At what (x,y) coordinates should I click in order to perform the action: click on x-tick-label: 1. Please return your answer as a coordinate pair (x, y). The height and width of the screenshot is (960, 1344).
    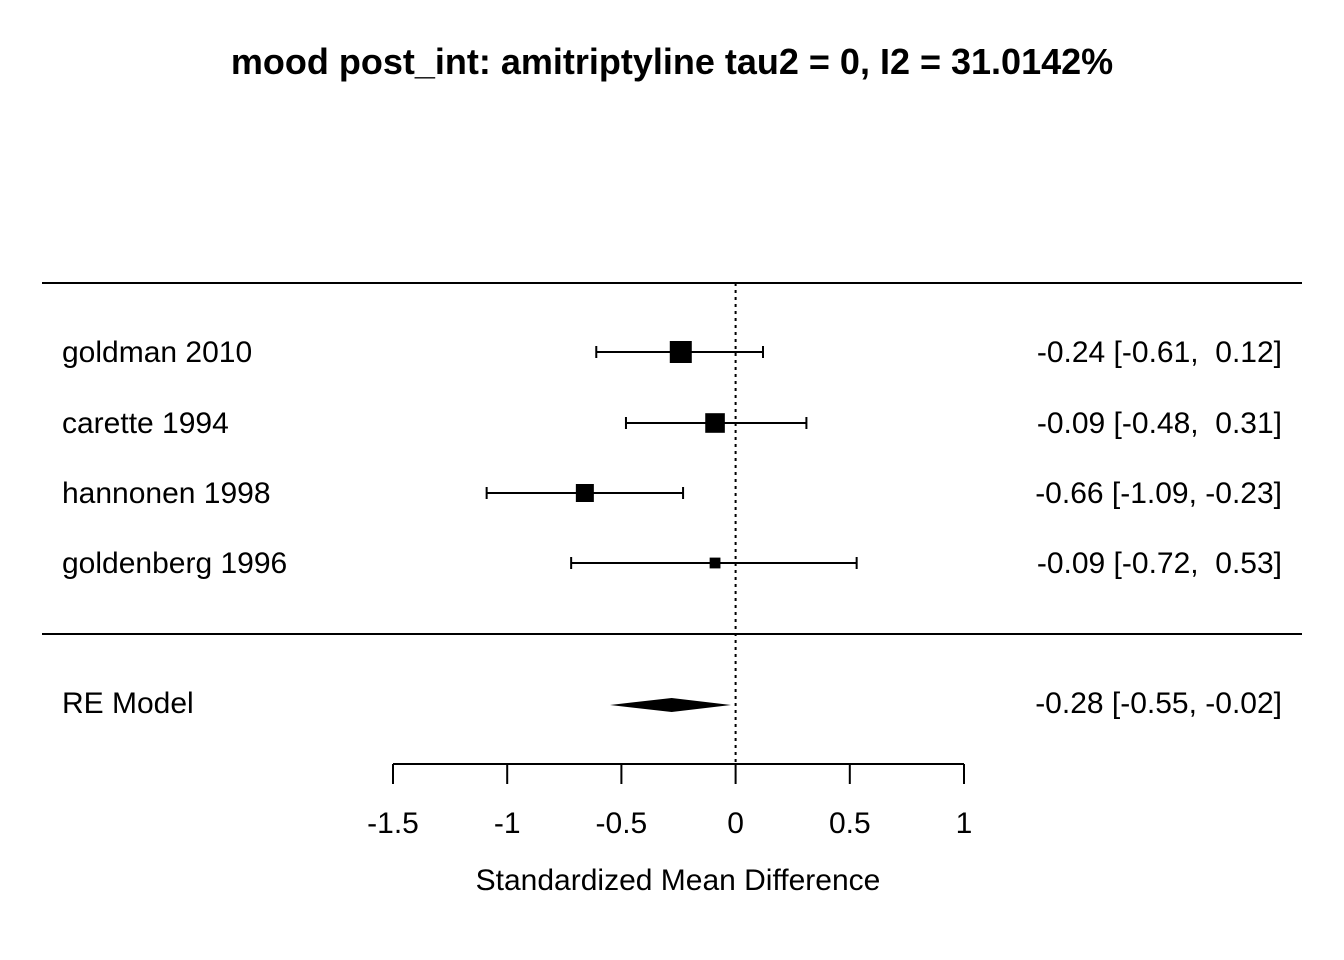
    Looking at the image, I should click on (964, 823).